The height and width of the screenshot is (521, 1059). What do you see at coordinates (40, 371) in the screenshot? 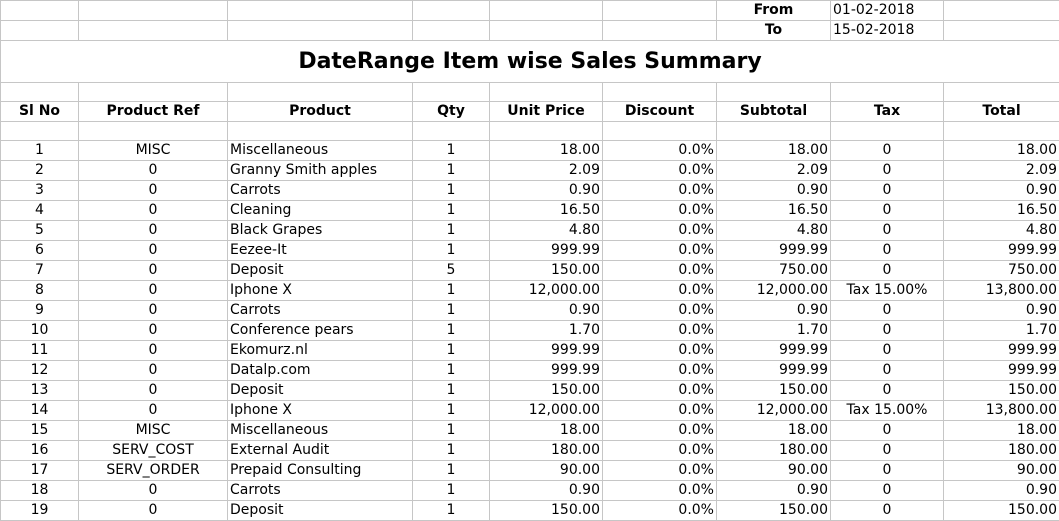
I see `sl-no-cell: 12` at bounding box center [40, 371].